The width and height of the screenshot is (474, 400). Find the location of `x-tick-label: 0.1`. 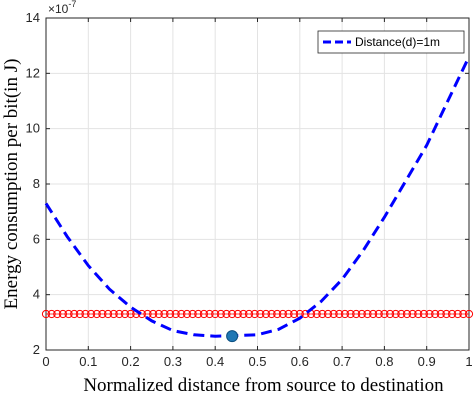

x-tick-label: 0.1 is located at coordinates (88, 361).